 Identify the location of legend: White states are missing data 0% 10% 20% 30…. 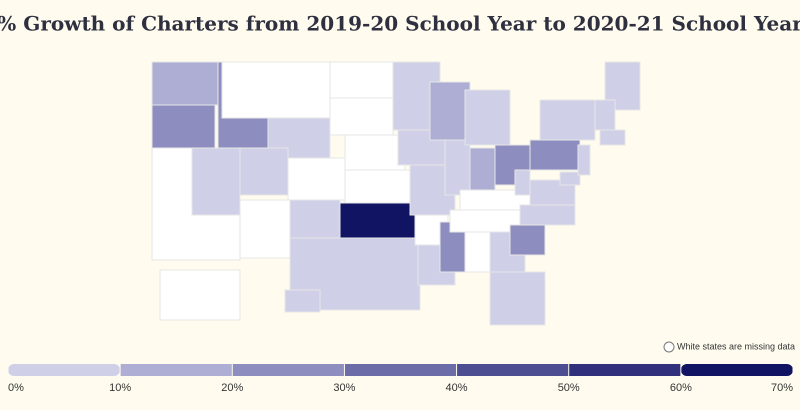
(401, 367).